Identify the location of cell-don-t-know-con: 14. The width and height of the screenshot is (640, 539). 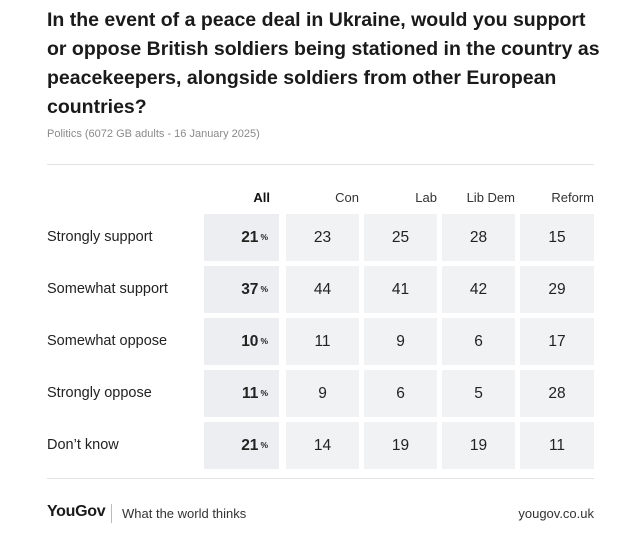
(322, 445).